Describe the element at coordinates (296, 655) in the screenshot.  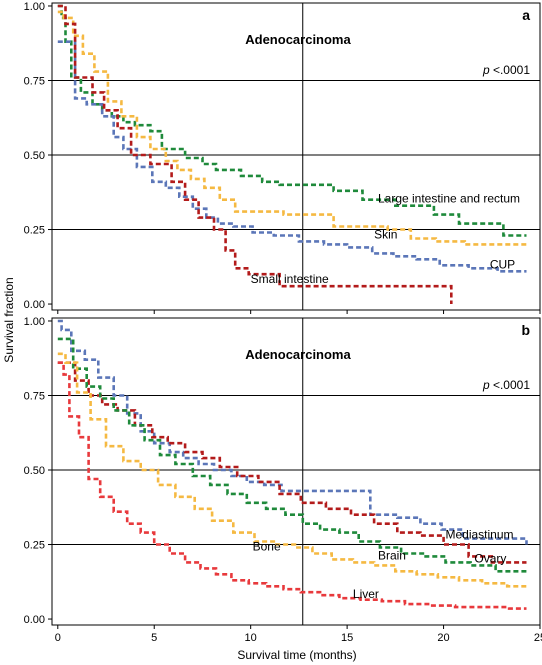
I see `x-axis-title: Survival time (months)` at that location.